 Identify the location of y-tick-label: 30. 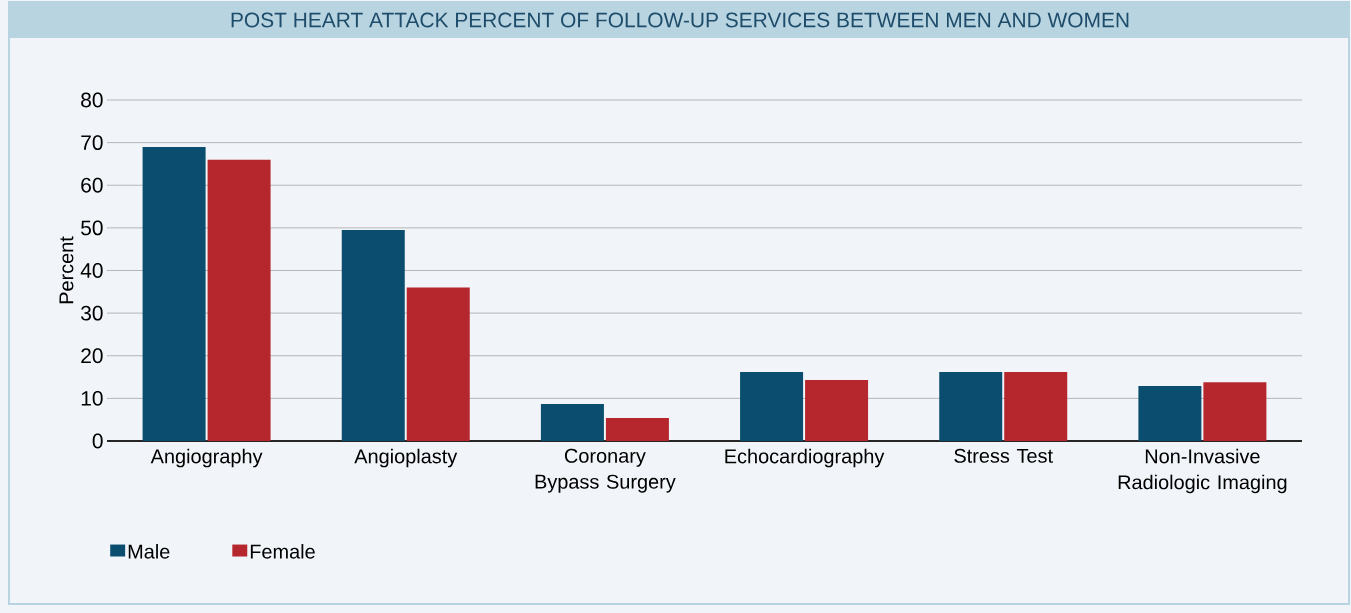
(92, 313).